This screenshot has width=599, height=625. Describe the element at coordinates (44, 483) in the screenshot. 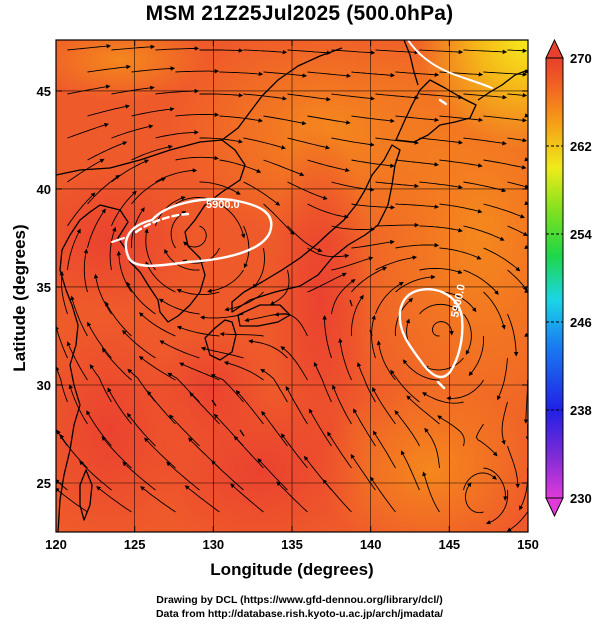

I see `y-tick-label: 25` at that location.